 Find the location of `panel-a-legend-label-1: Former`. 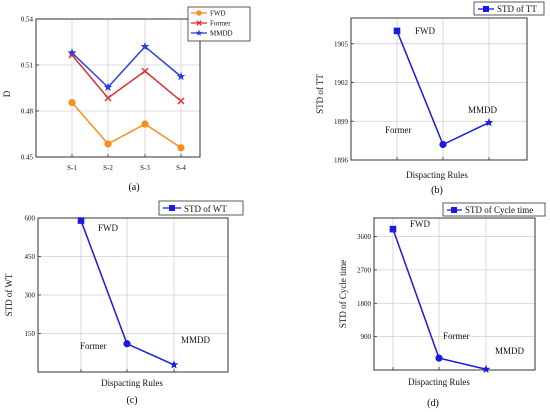

panel-a-legend-label-1: Former is located at coordinates (220, 24).